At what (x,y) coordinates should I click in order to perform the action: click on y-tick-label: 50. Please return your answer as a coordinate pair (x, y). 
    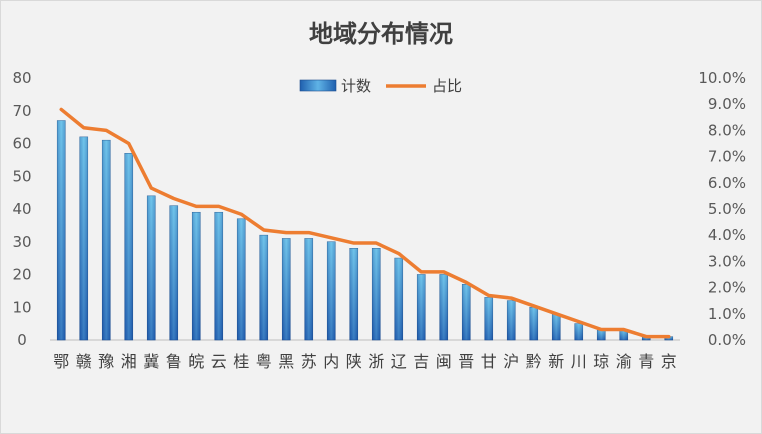
    Looking at the image, I should click on (21, 176).